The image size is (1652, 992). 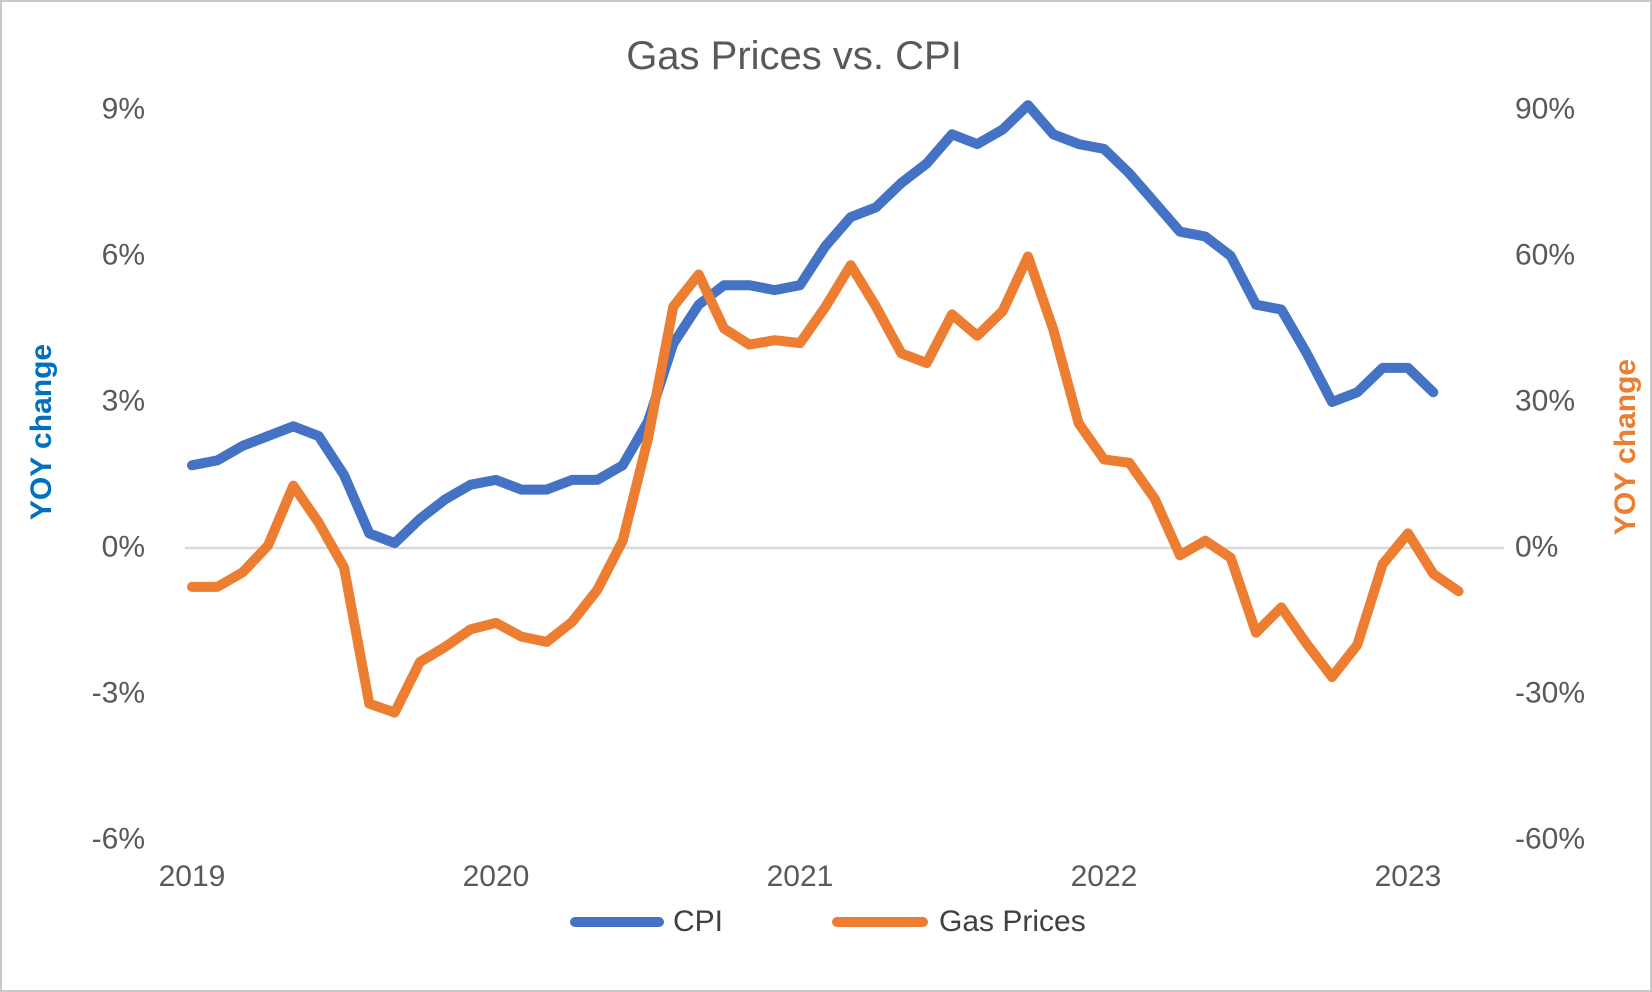 What do you see at coordinates (1545, 255) in the screenshot?
I see `y-tick-right-60: 60%` at bounding box center [1545, 255].